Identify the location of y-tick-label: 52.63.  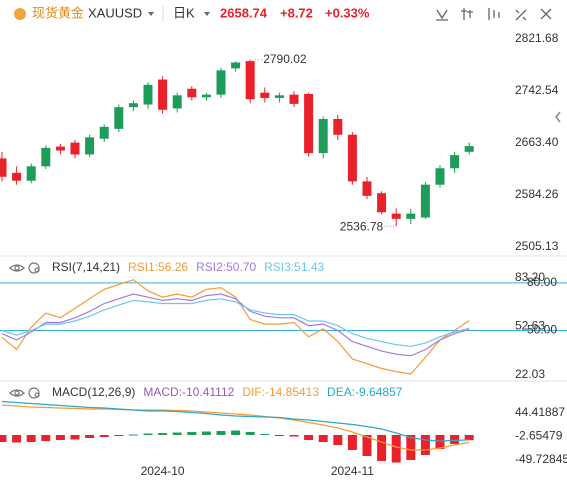
(530, 325).